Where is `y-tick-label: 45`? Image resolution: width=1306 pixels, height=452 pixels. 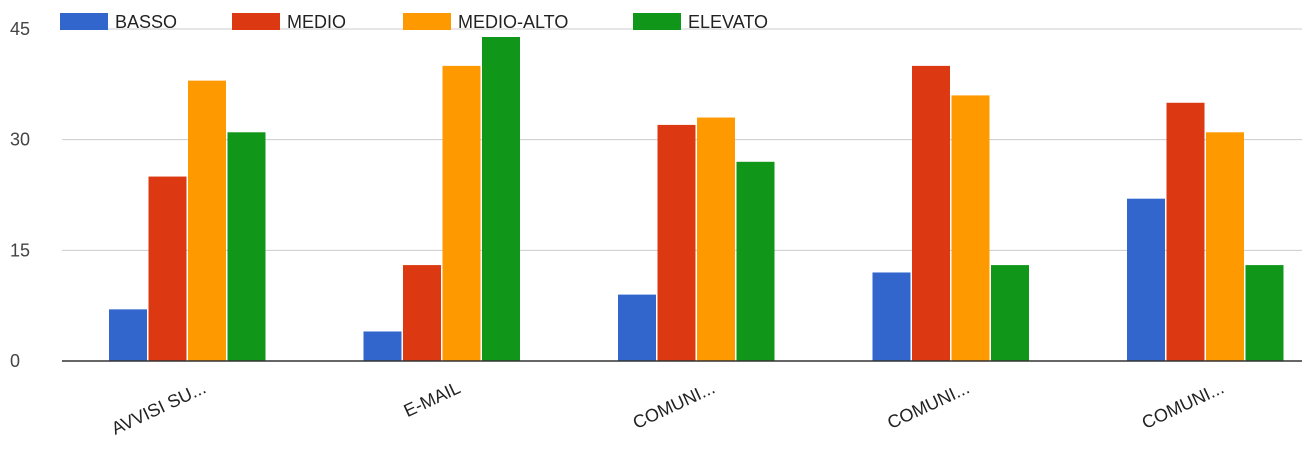 y-tick-label: 45 is located at coordinates (20, 29).